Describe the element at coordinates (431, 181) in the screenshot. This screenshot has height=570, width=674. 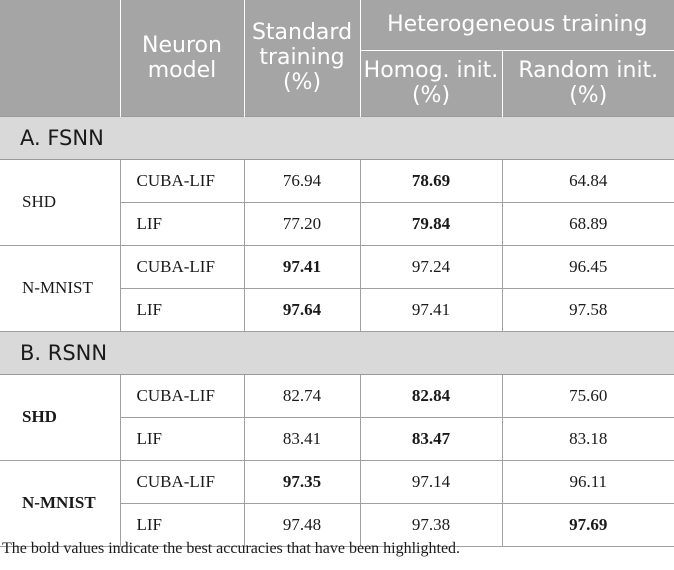
I see `homog-init-cell: 78.69` at that location.